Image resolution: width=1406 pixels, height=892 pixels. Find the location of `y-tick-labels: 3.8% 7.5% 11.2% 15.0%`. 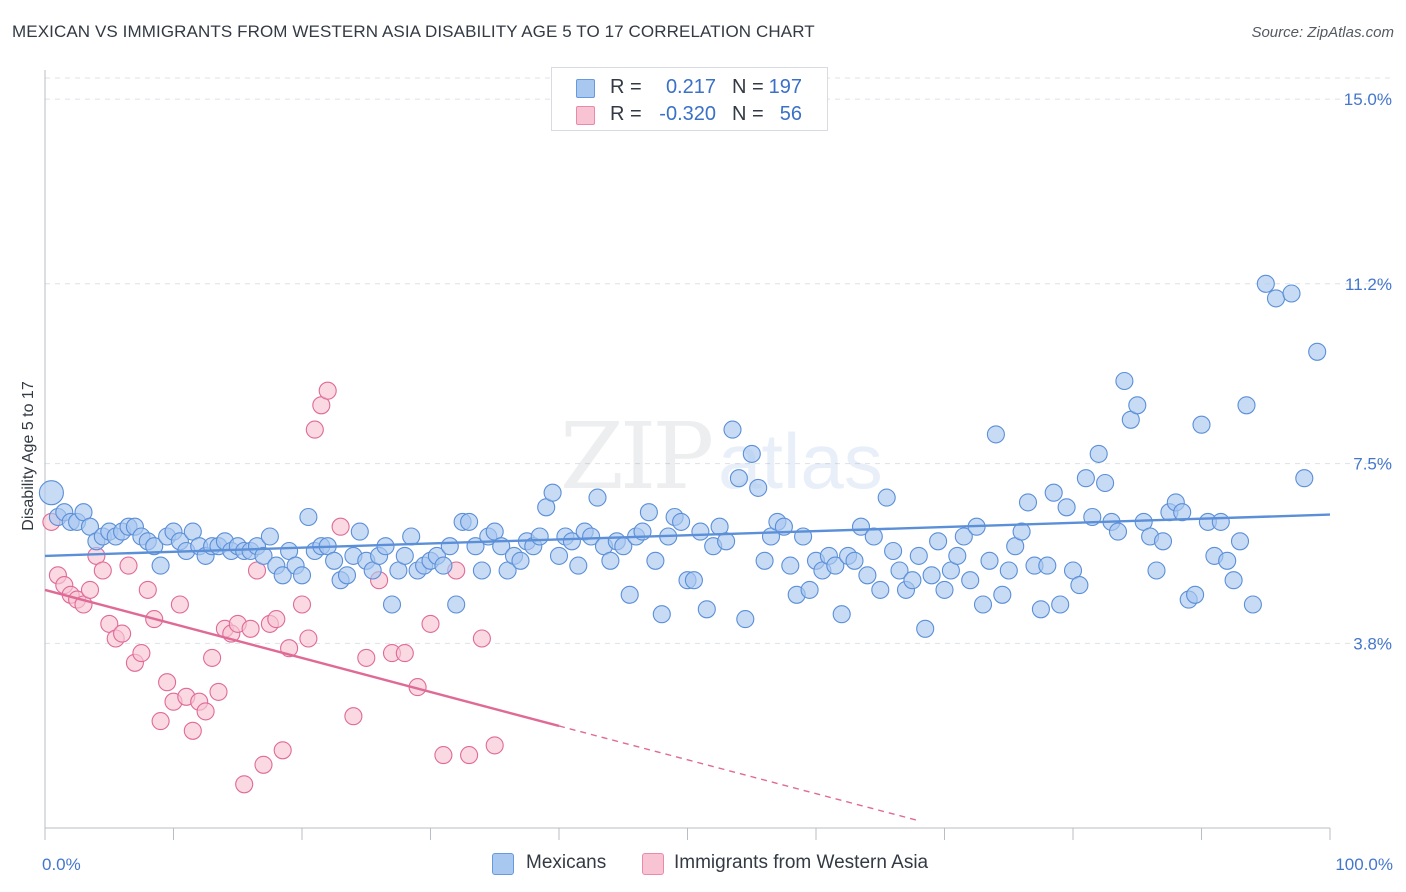

y-tick-labels: 3.8% 7.5% 11.2% 15.0% is located at coordinates (1368, 371).